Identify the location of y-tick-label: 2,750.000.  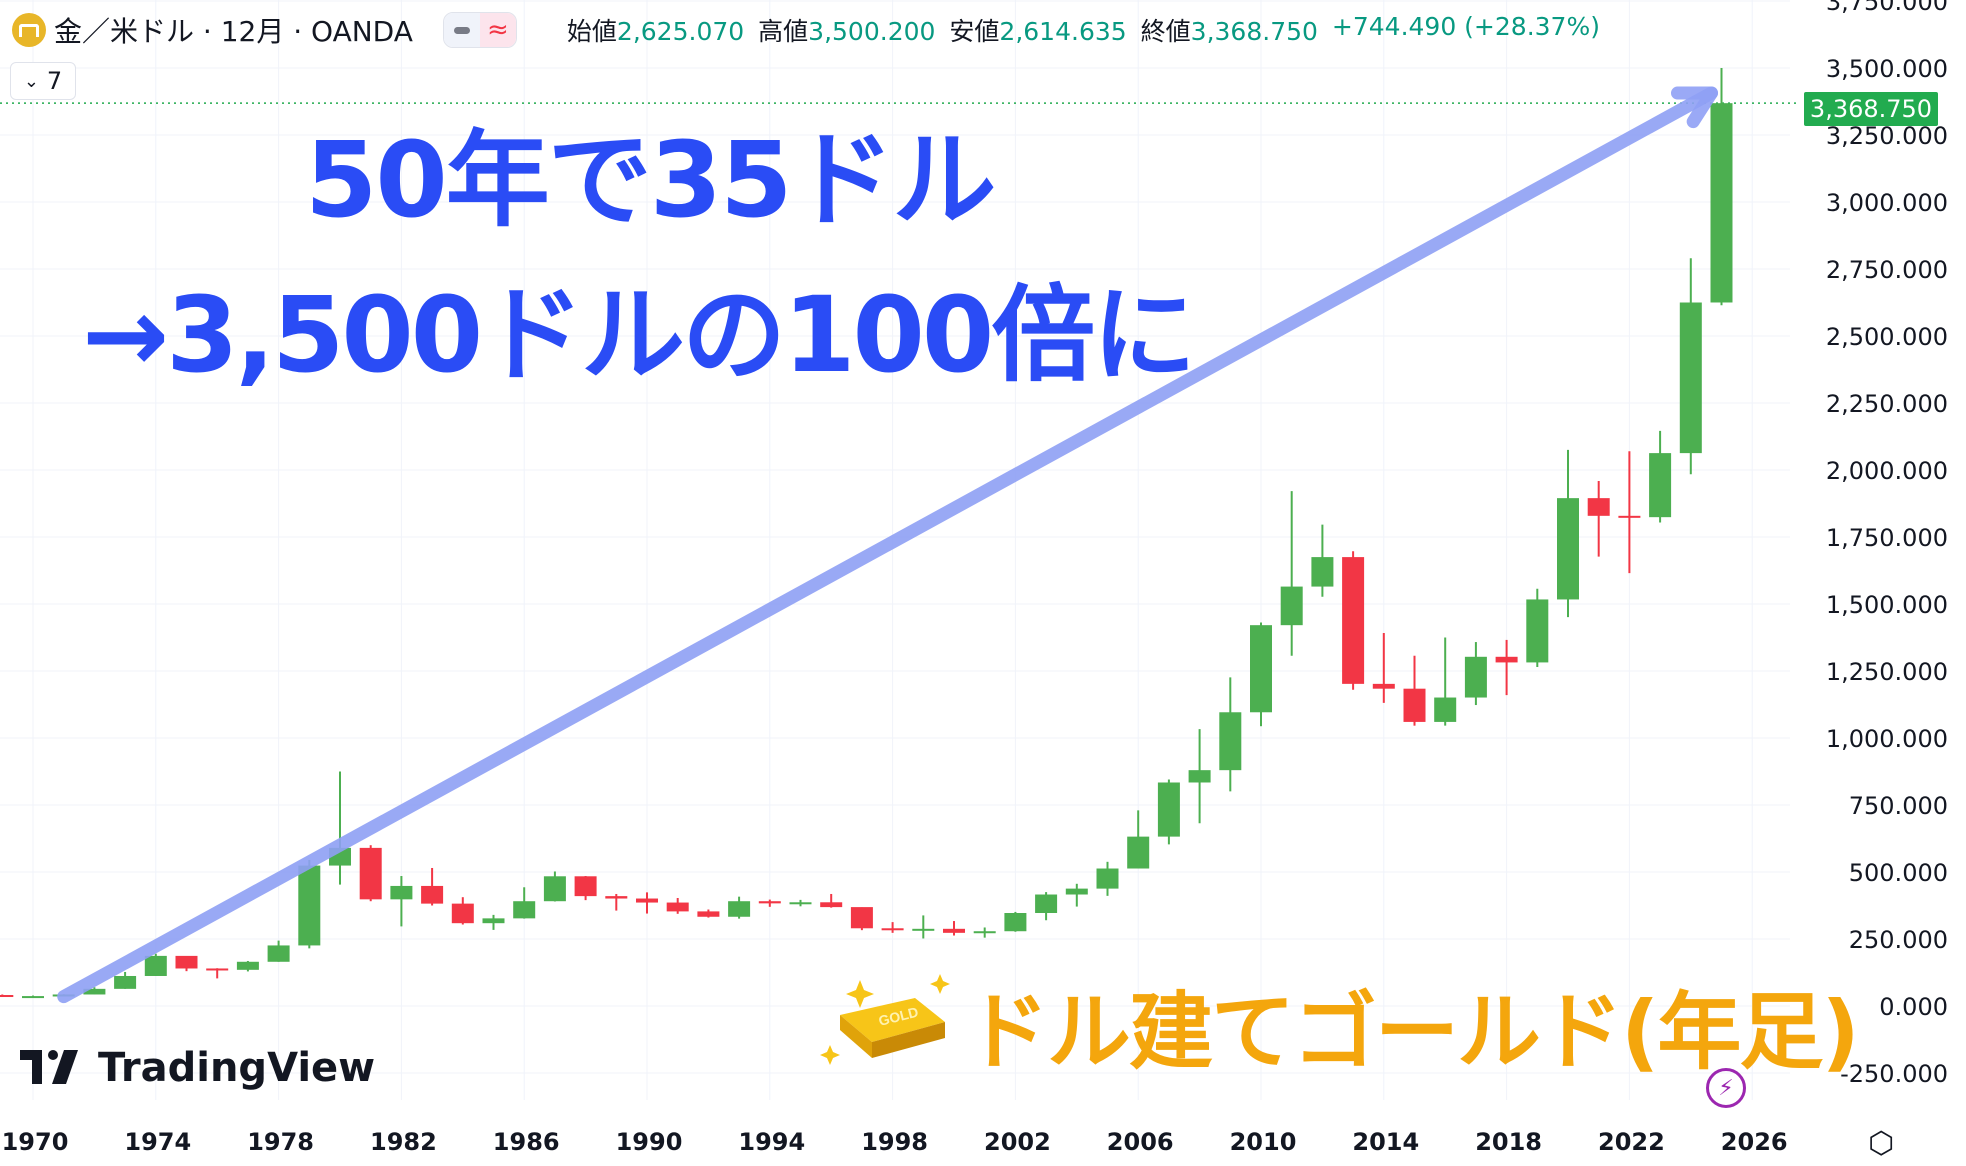
(1887, 270).